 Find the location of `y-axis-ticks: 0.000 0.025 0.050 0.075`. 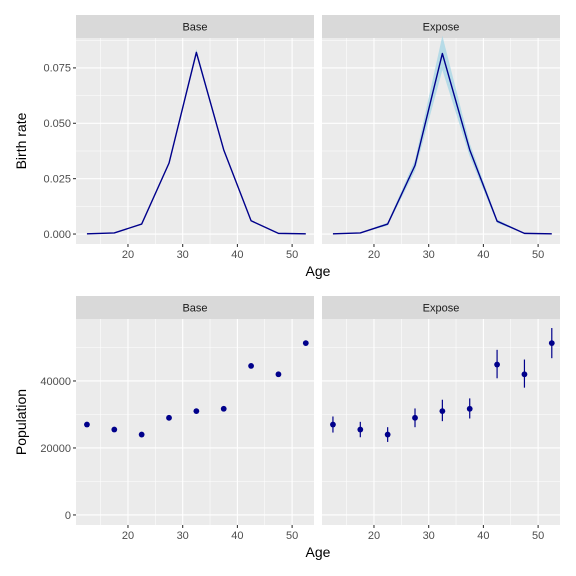

y-axis-ticks: 0.000 0.025 0.050 0.075 is located at coordinates (59, 152).